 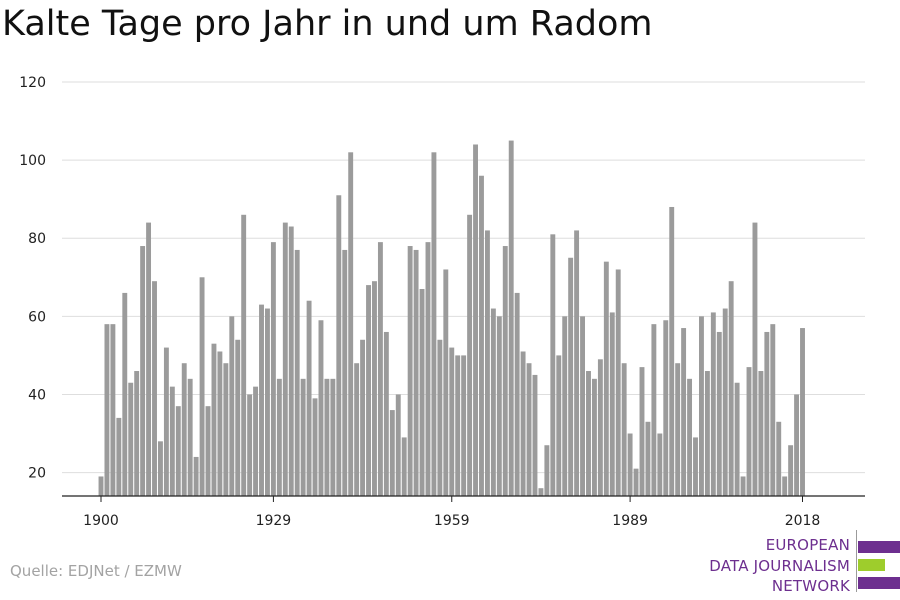 I want to click on chart-title: Kalte Tage pro Jahr in und um Radom, so click(x=327, y=24).